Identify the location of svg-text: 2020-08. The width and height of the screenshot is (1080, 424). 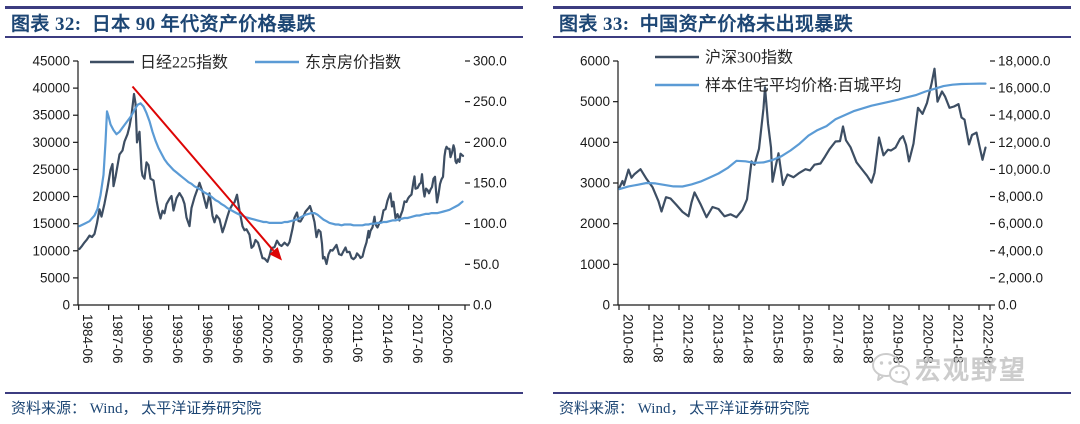
(928, 339).